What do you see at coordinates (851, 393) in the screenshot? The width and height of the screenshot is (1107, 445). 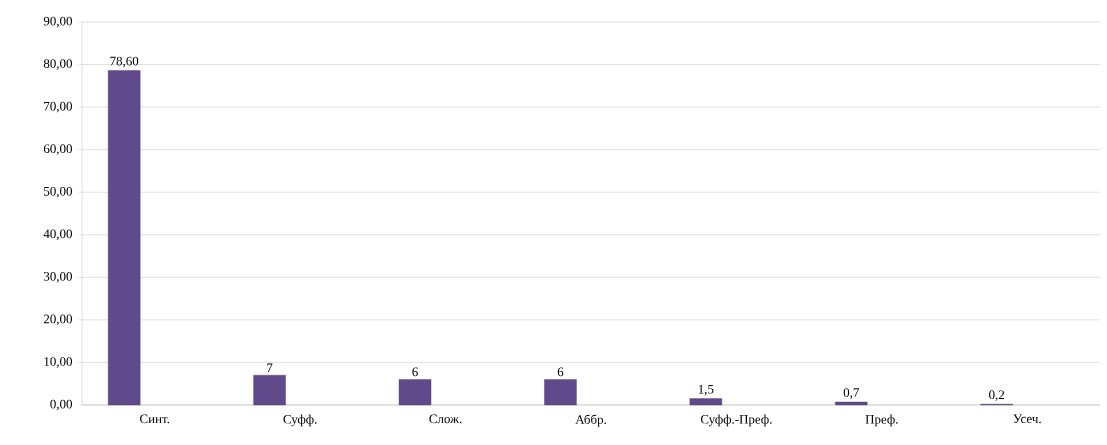 I see `data-label: 0,7` at bounding box center [851, 393].